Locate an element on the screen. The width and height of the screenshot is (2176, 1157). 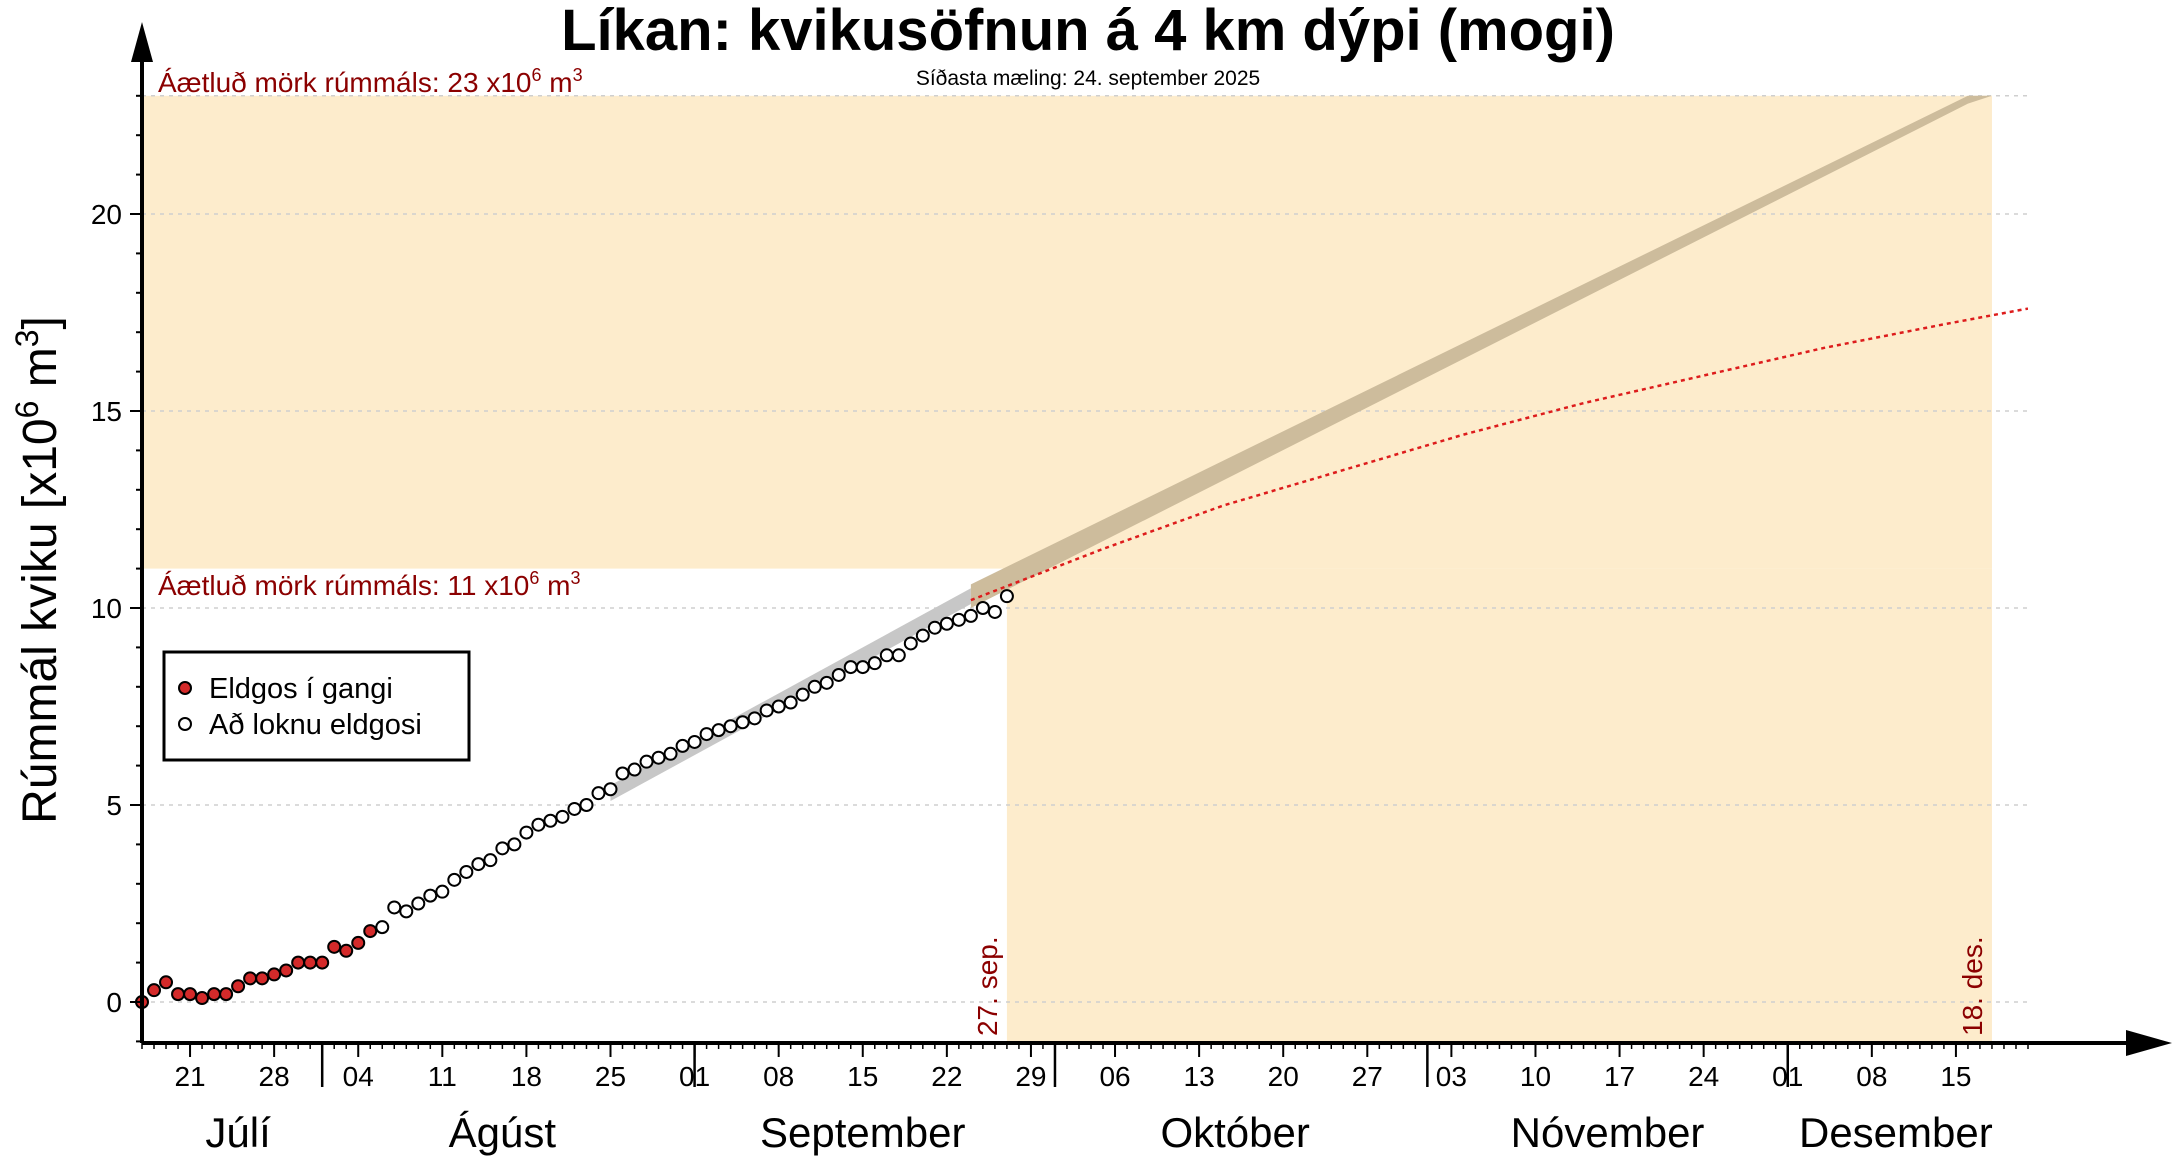
x-tick-label: 21 is located at coordinates (189, 1076).